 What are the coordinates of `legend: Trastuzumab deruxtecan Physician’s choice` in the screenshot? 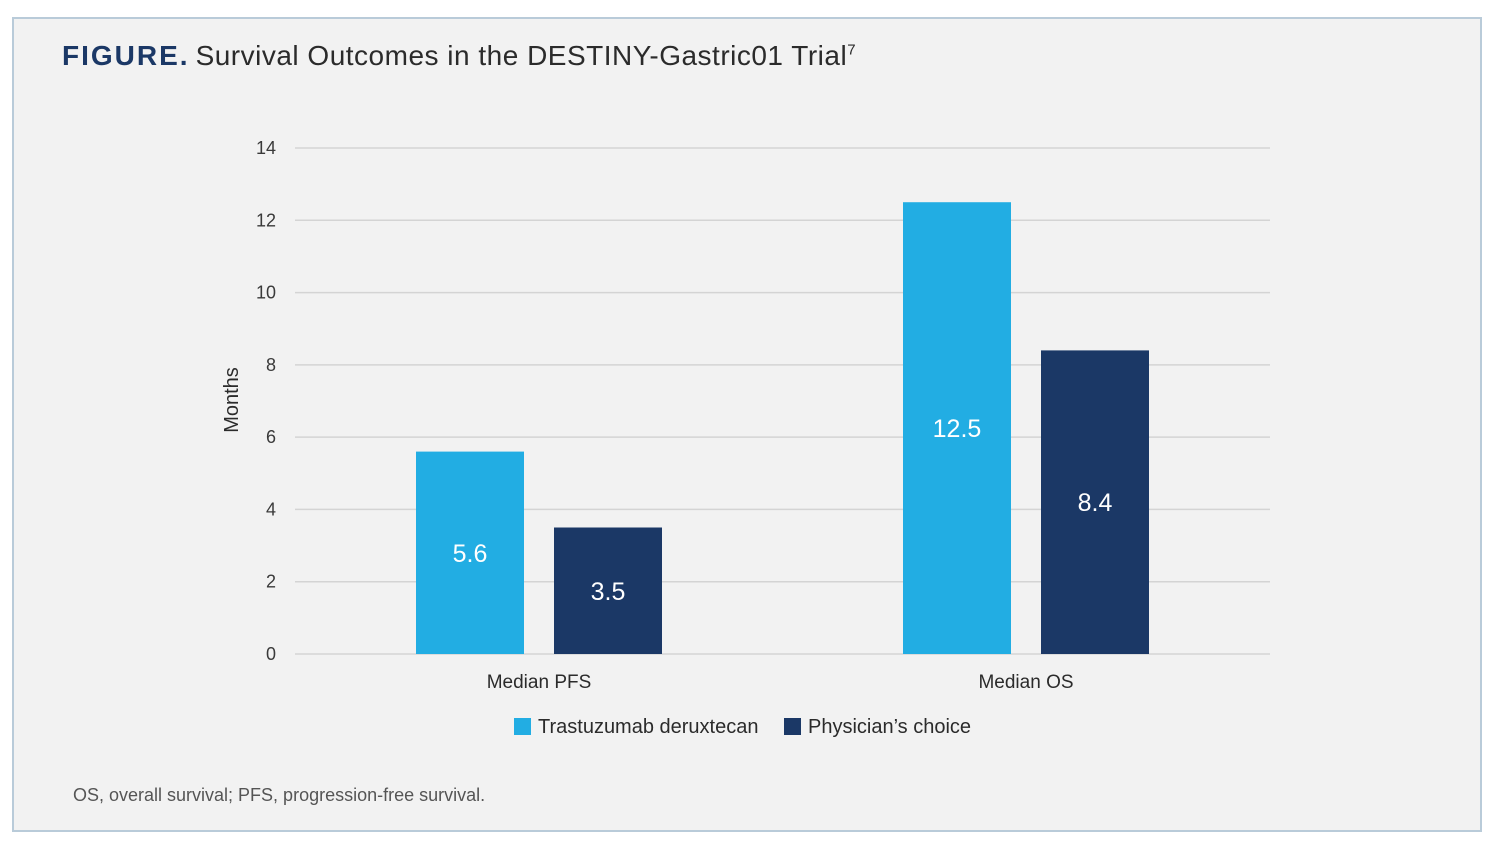 It's located at (742, 727).